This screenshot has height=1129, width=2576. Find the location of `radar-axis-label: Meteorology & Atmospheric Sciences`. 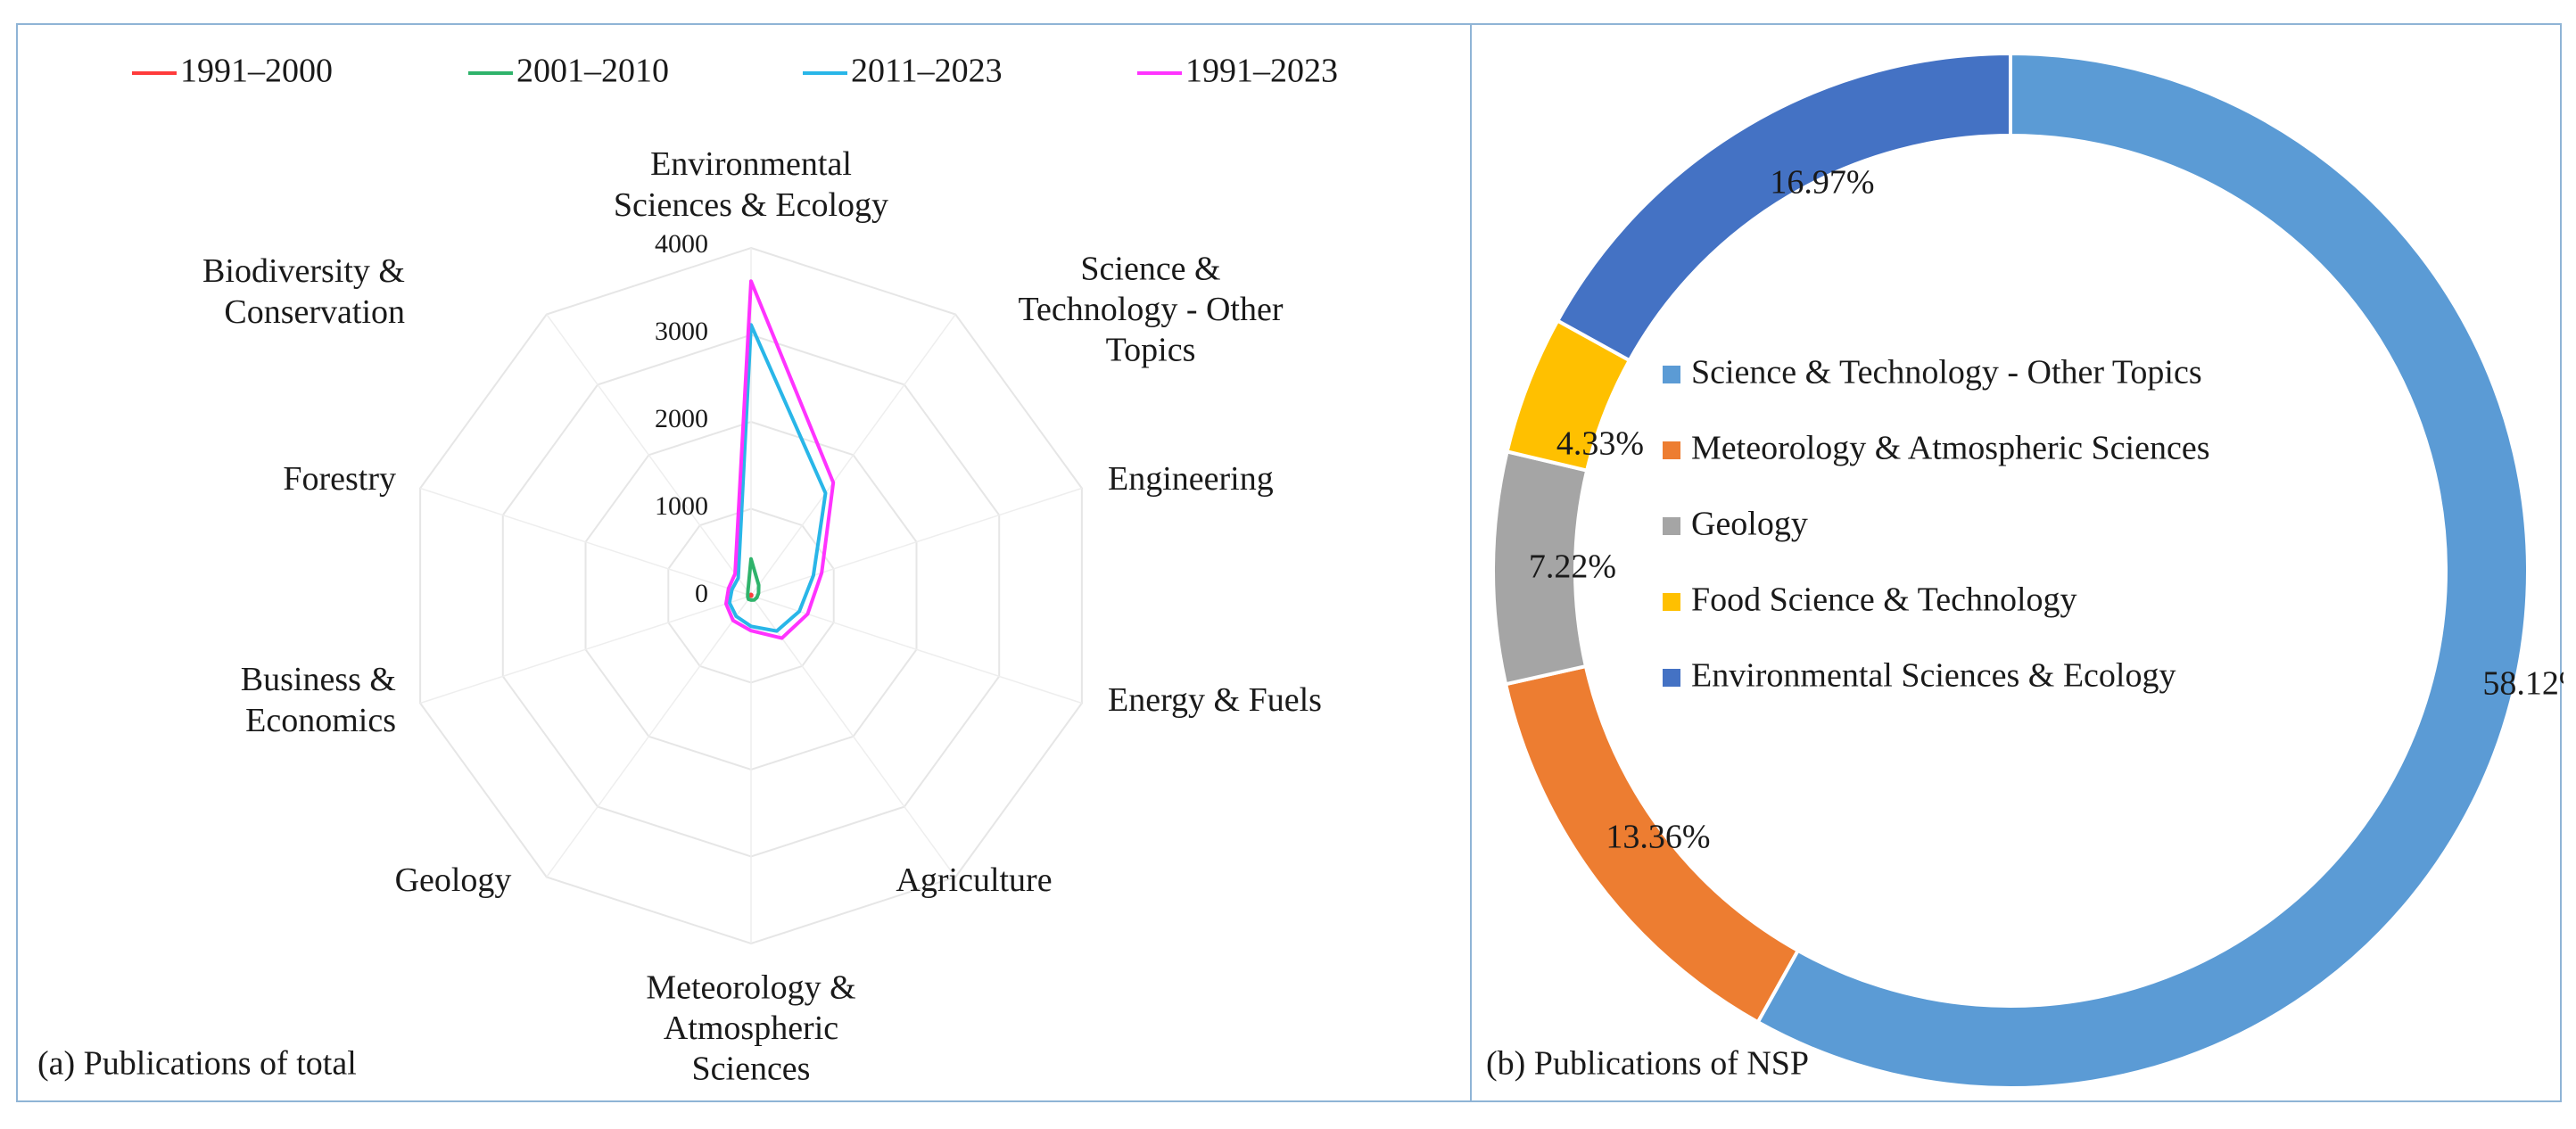

radar-axis-label: Meteorology & Atmospheric Sciences is located at coordinates (751, 1028).